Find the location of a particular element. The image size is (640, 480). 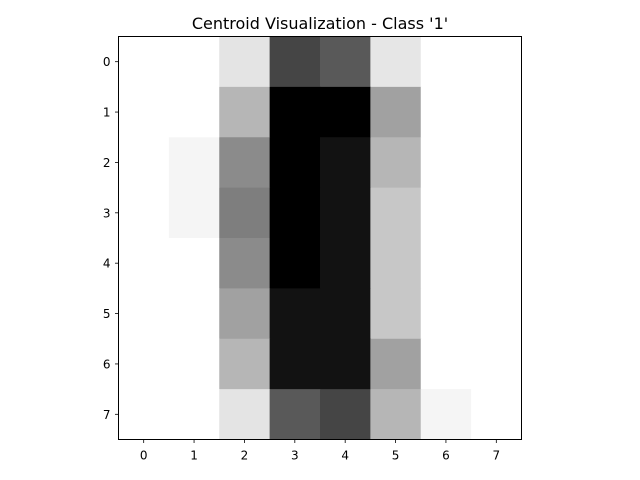

x-tick-label-3: 3 is located at coordinates (295, 456).